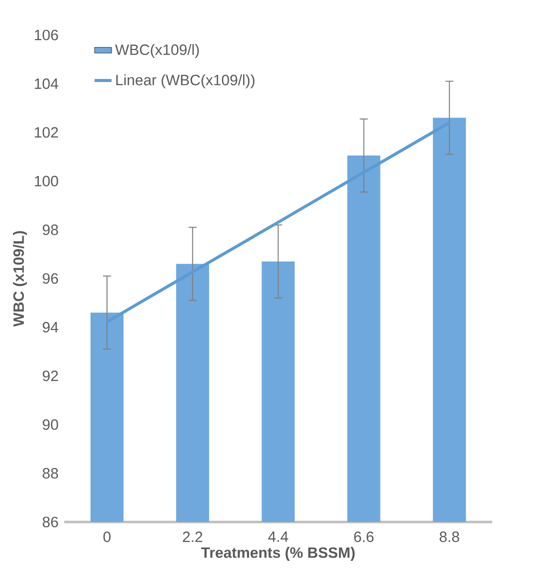 The height and width of the screenshot is (588, 552). What do you see at coordinates (46, 181) in the screenshot?
I see `y-tick-label: 100` at bounding box center [46, 181].